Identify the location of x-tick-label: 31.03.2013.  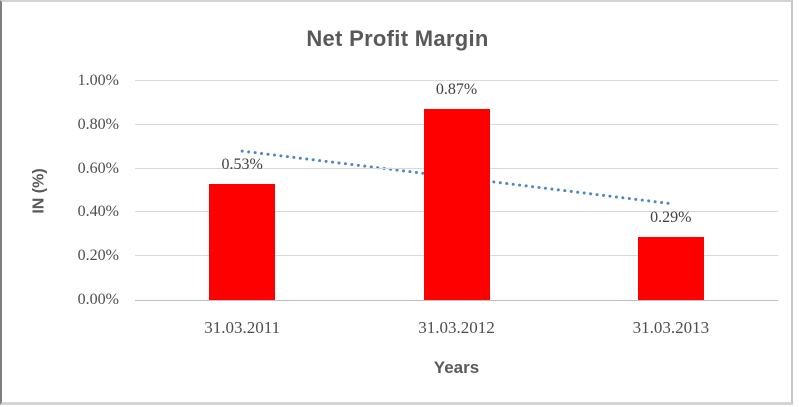
(671, 327).